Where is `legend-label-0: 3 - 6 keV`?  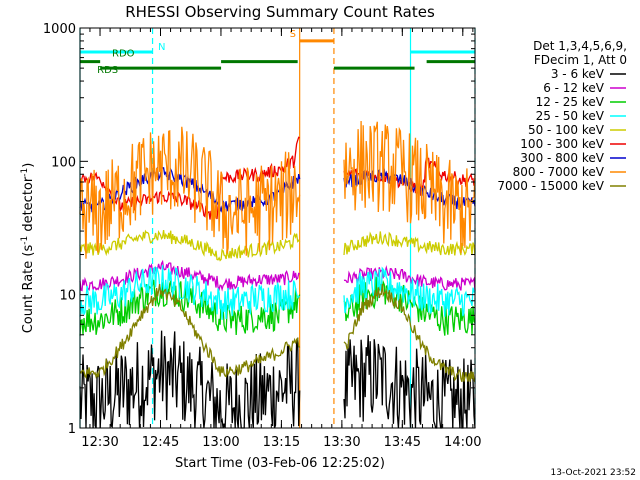 legend-label-0: 3 - 6 keV is located at coordinates (578, 74).